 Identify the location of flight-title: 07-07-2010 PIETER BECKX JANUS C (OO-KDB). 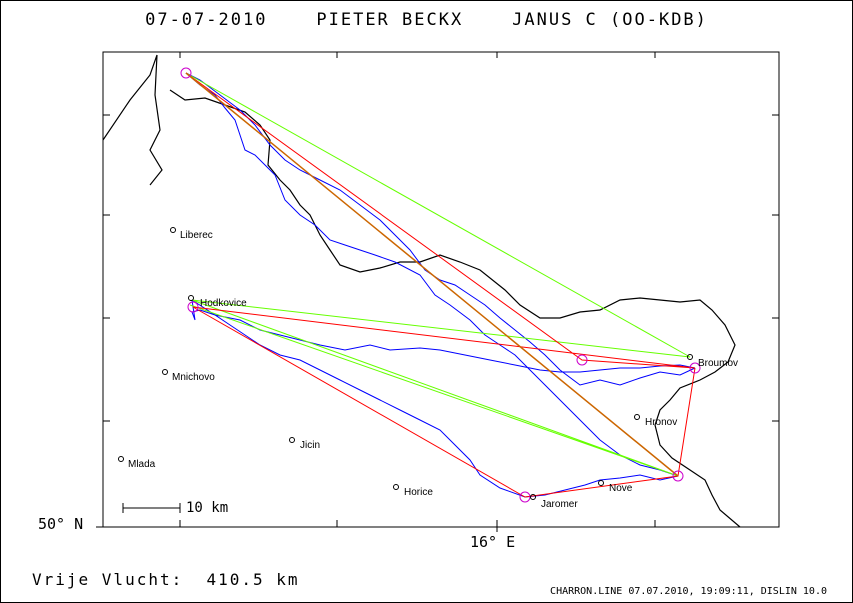
(426, 20).